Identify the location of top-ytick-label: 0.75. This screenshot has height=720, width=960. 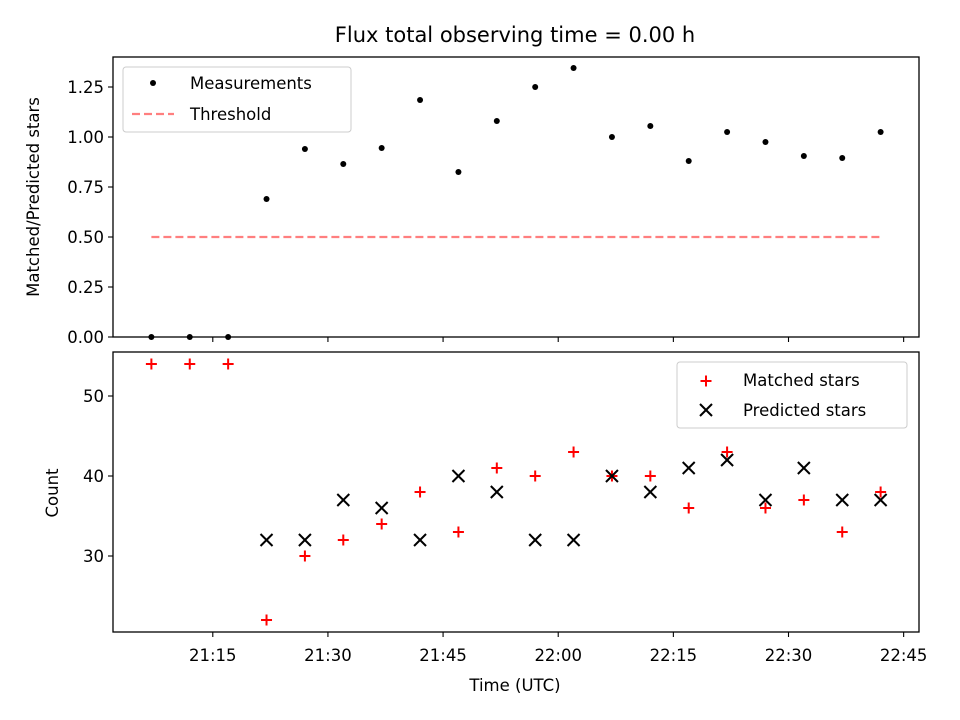
(85, 187).